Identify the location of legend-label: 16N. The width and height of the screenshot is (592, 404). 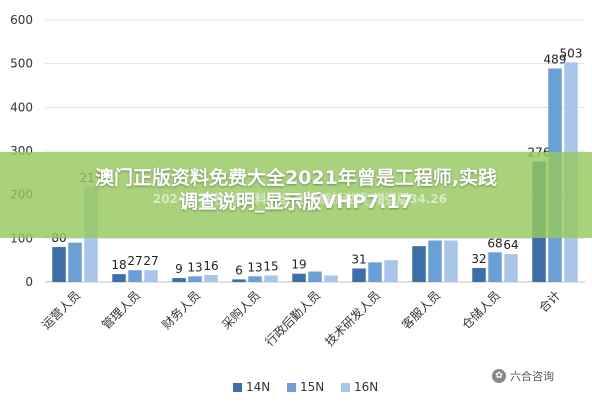
(366, 387).